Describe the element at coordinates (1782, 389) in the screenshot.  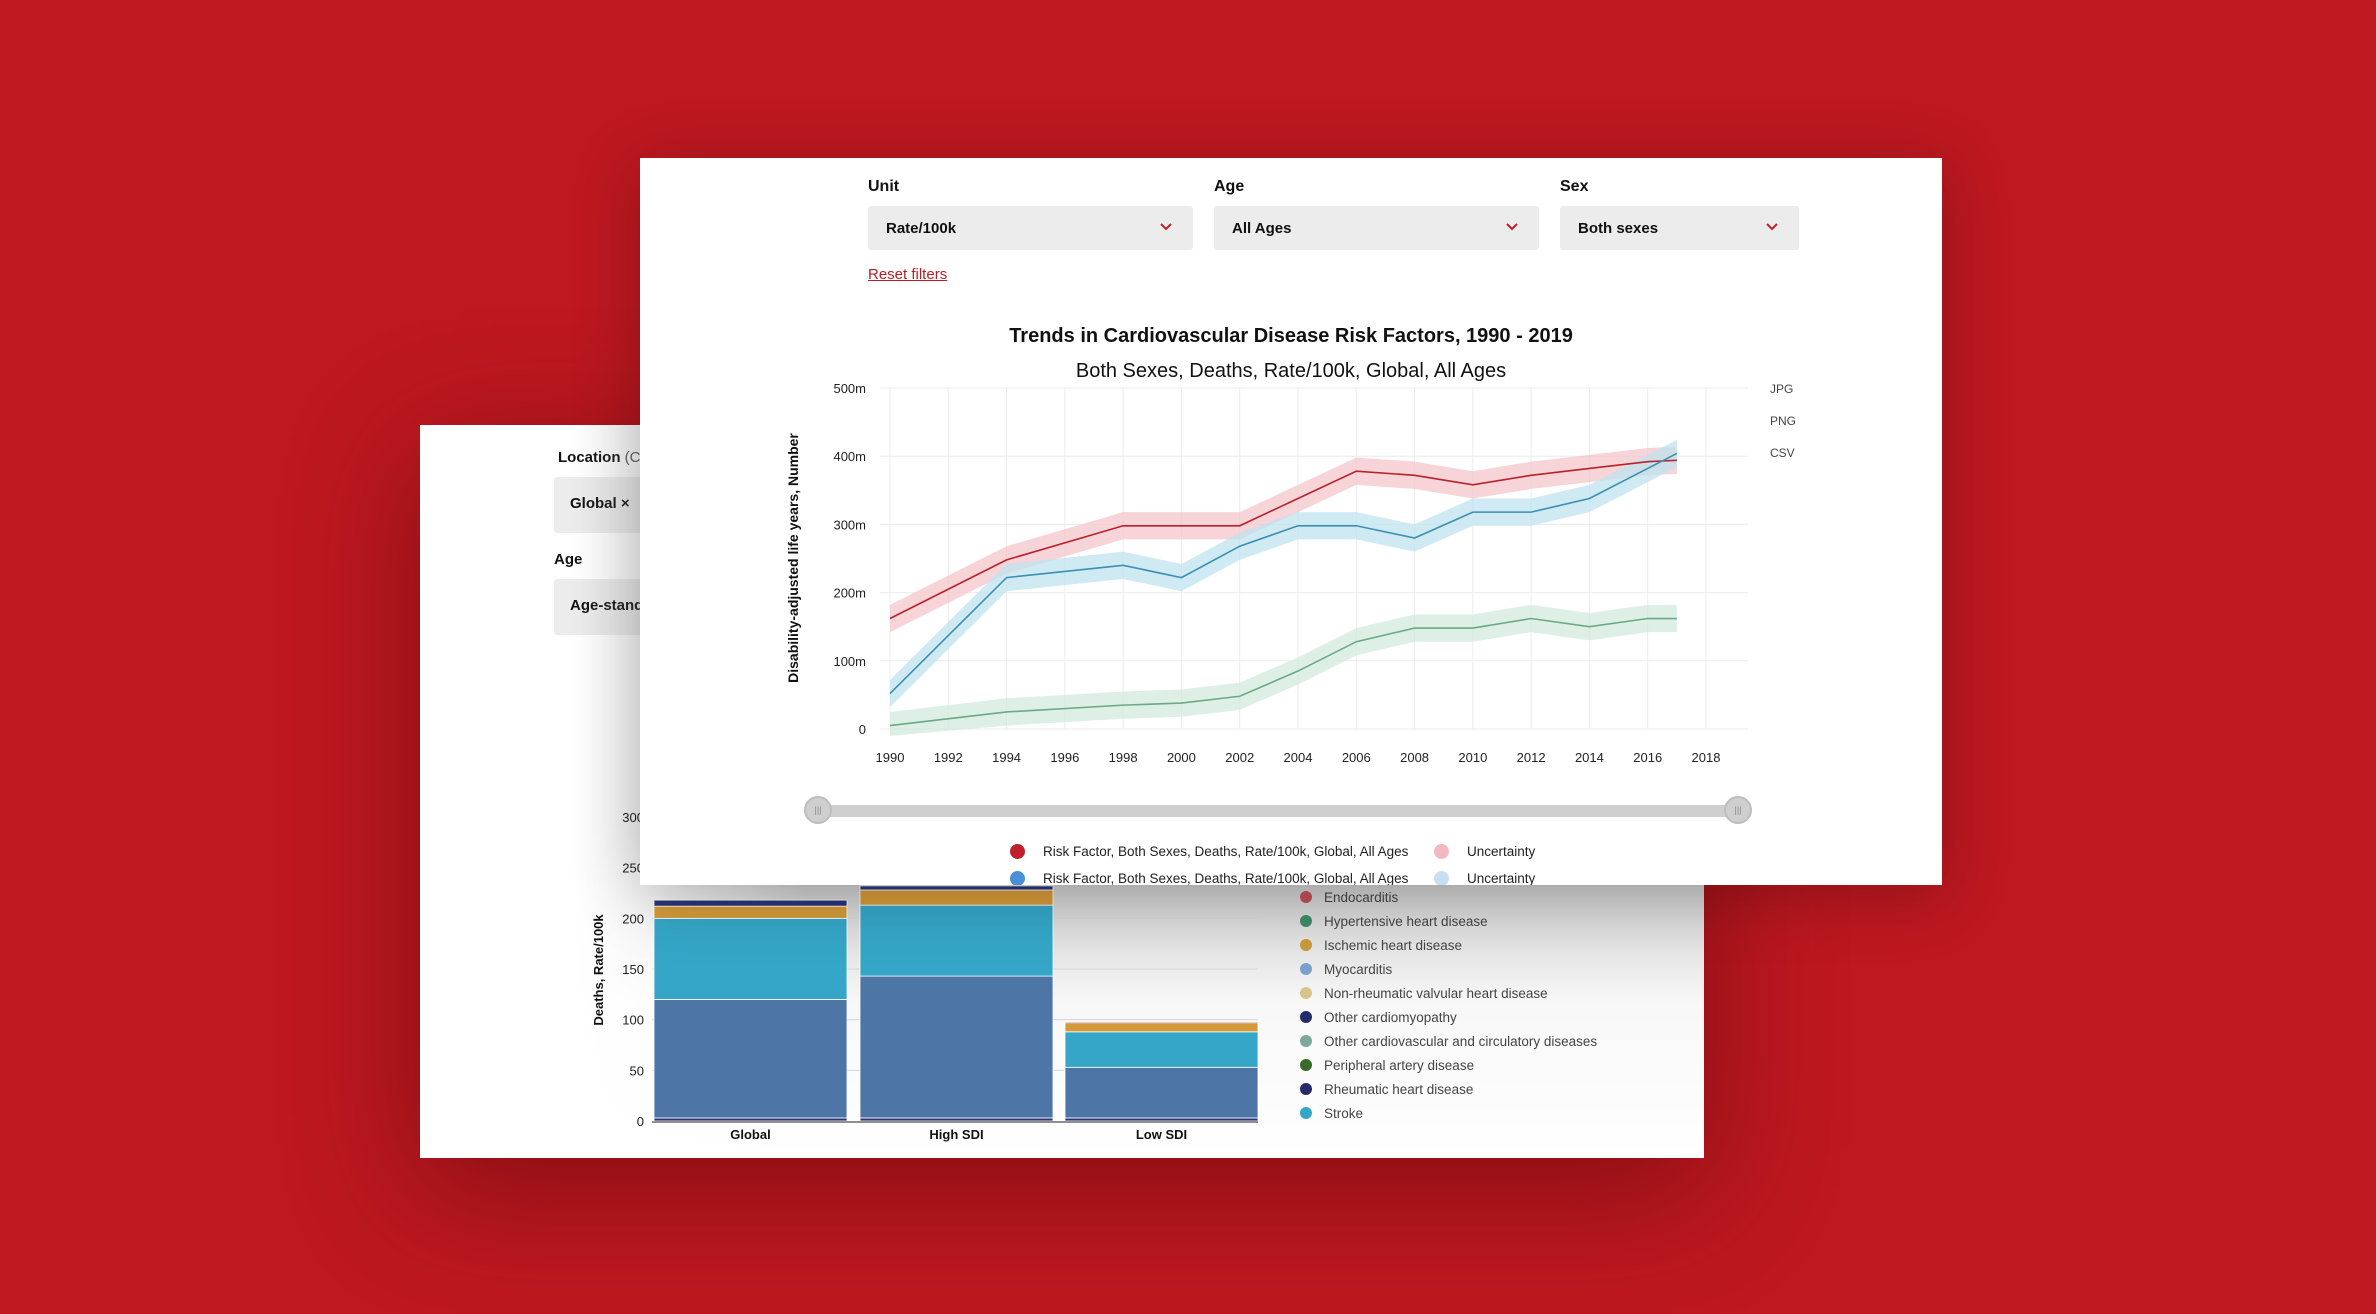
I see `export-jpg: JPG` at that location.